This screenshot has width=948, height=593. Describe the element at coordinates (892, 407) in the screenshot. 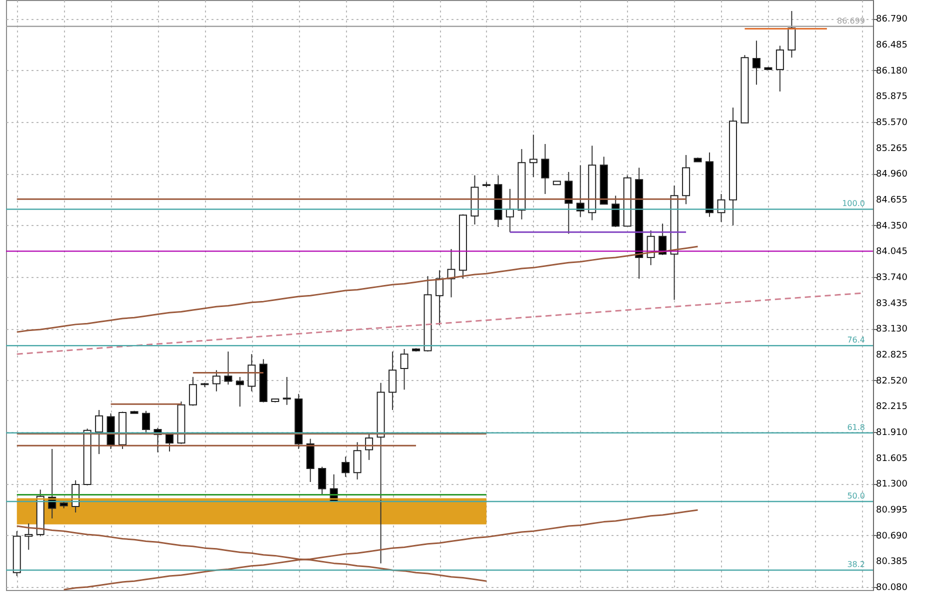

I see `y-tick-label: 82.215` at that location.